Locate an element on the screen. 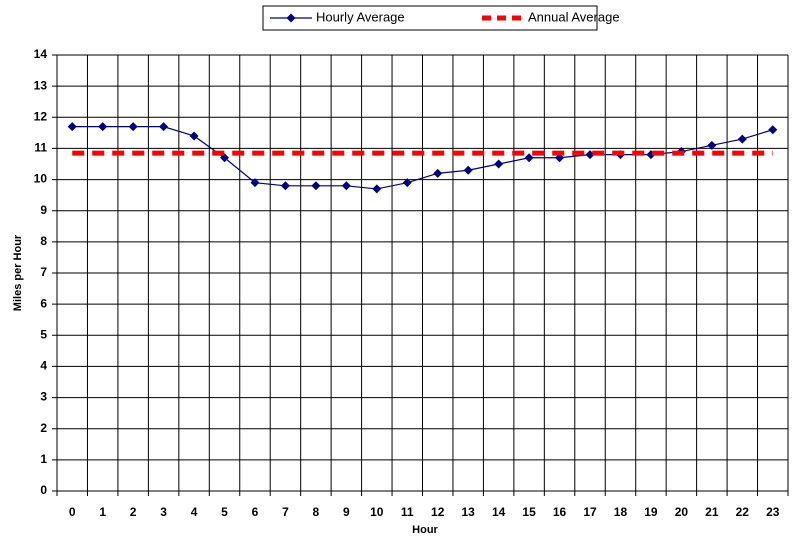 The height and width of the screenshot is (540, 799). x-tick-label: 3 is located at coordinates (163, 512).